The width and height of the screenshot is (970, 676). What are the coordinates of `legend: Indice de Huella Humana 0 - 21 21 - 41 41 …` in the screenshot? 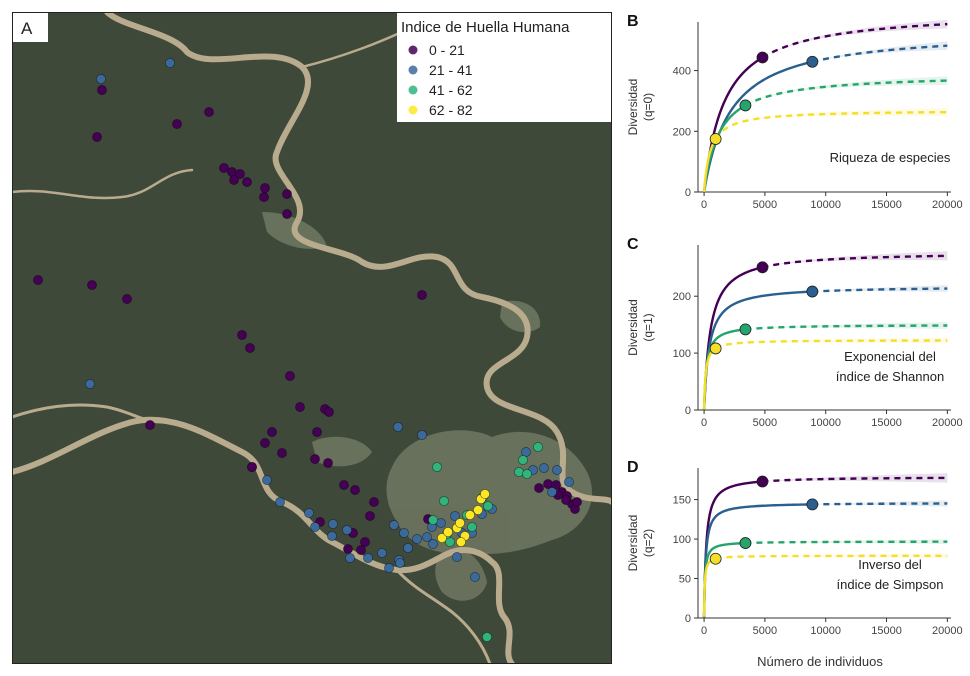 It's located at (504, 67).